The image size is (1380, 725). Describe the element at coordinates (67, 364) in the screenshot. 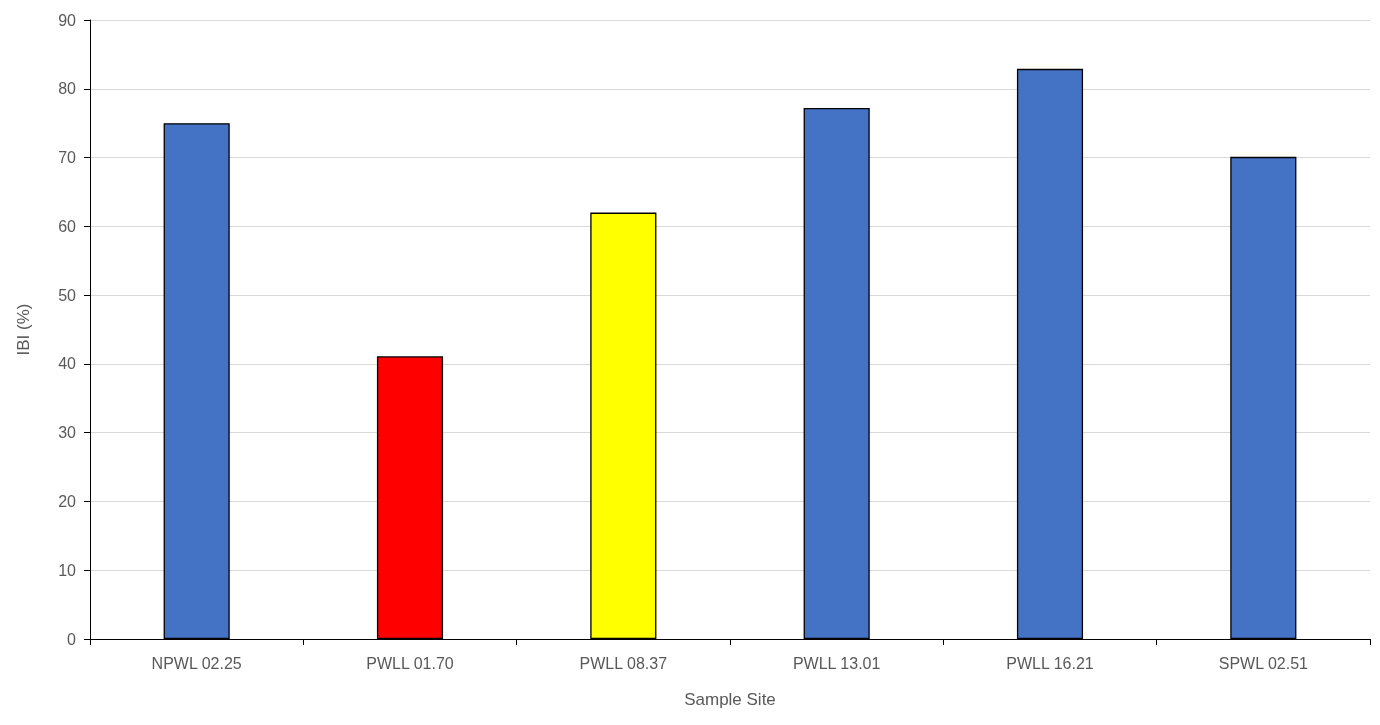

I see `y-tick-label: 40` at that location.